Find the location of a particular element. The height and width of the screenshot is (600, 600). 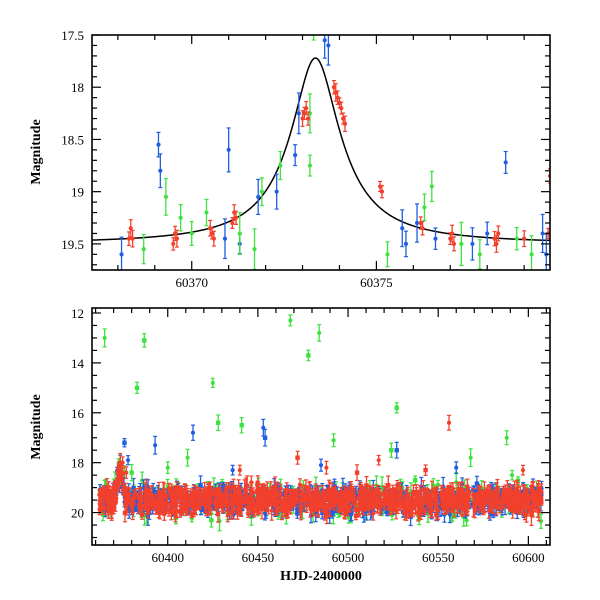

bottom-green-point is located at coordinates (415, 480).